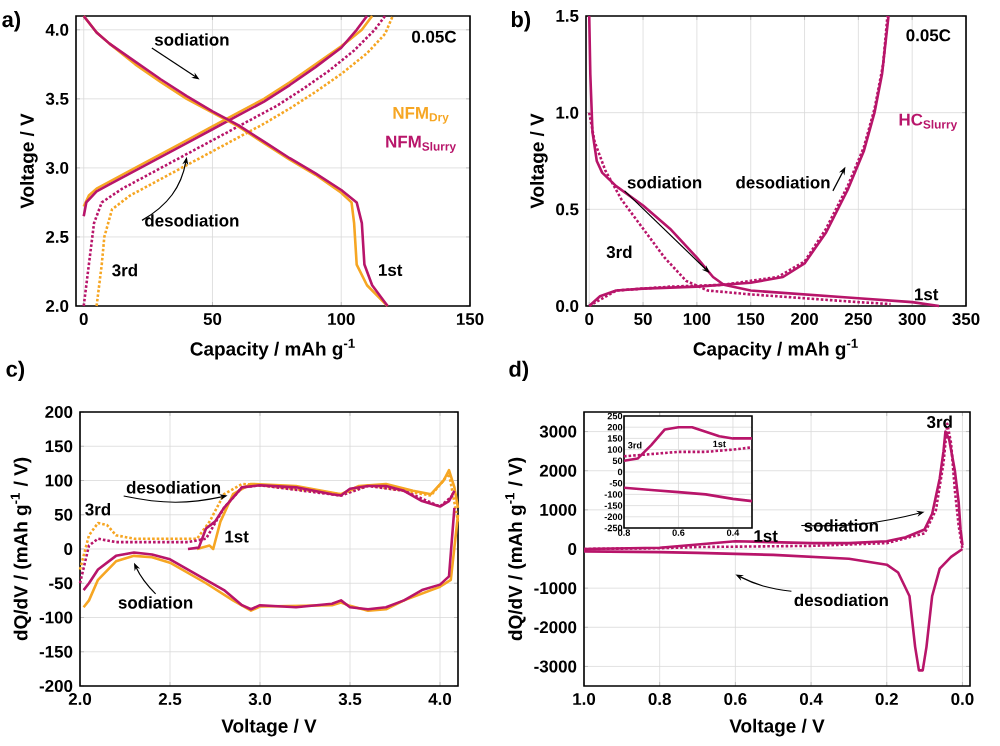 The image size is (1000, 746). What do you see at coordinates (555, 666) in the screenshot?
I see `y-tick-label: -3000` at bounding box center [555, 666].